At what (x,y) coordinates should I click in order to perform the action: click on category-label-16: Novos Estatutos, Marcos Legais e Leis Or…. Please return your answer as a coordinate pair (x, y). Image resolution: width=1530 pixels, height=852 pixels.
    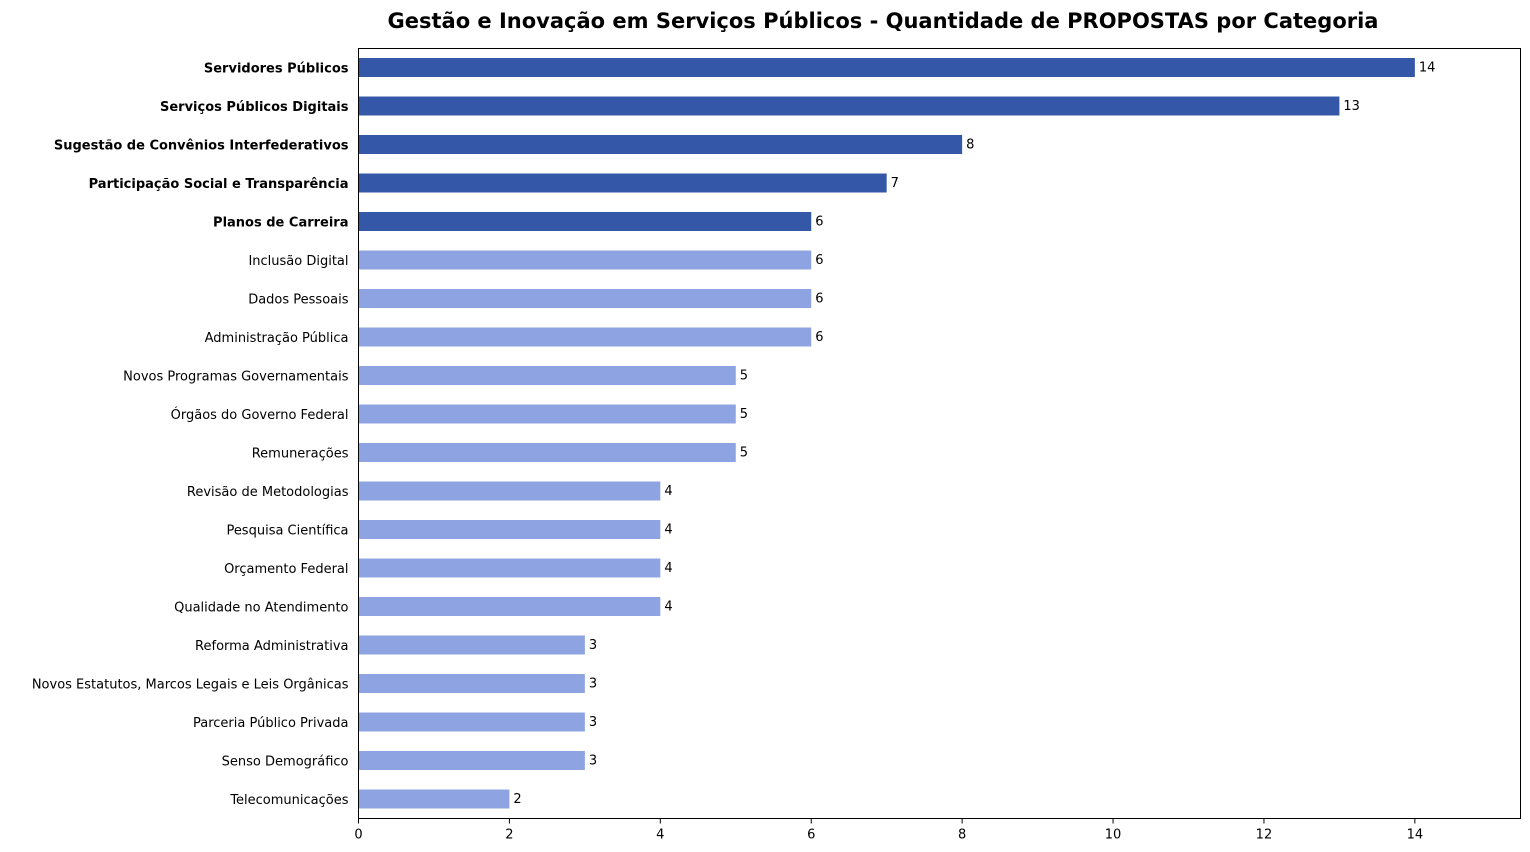
    Looking at the image, I should click on (190, 685).